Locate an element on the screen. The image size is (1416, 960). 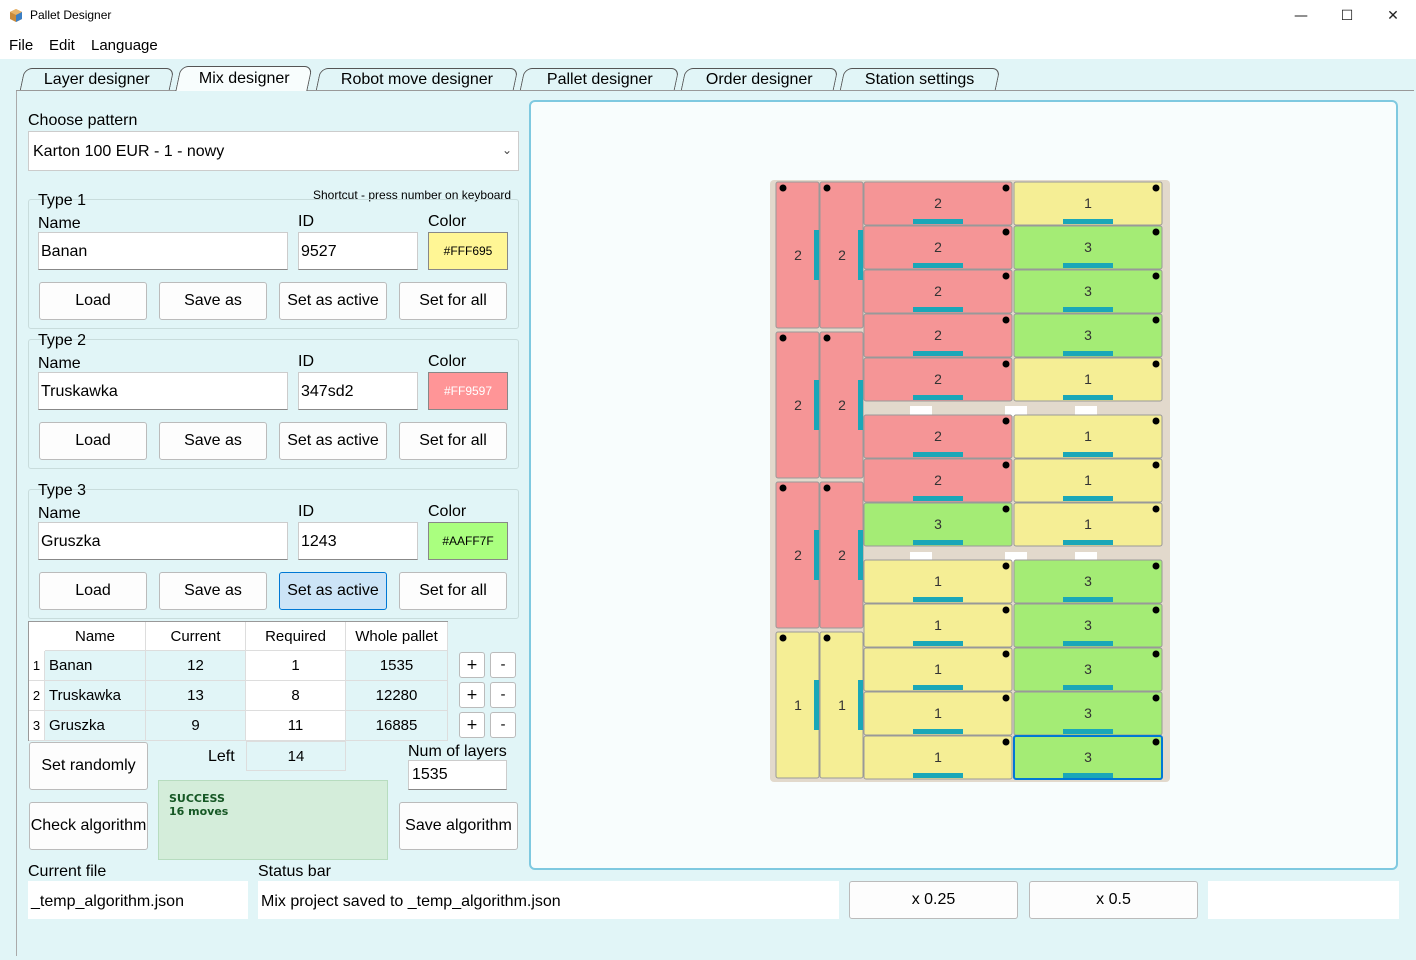
zoom-05-button: x 0.5 is located at coordinates (1113, 900).